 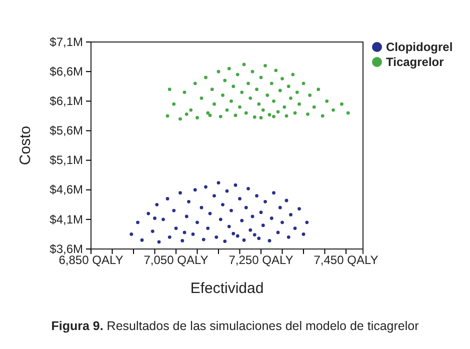 I want to click on legend-label: Ticagrelor, so click(x=415, y=62).